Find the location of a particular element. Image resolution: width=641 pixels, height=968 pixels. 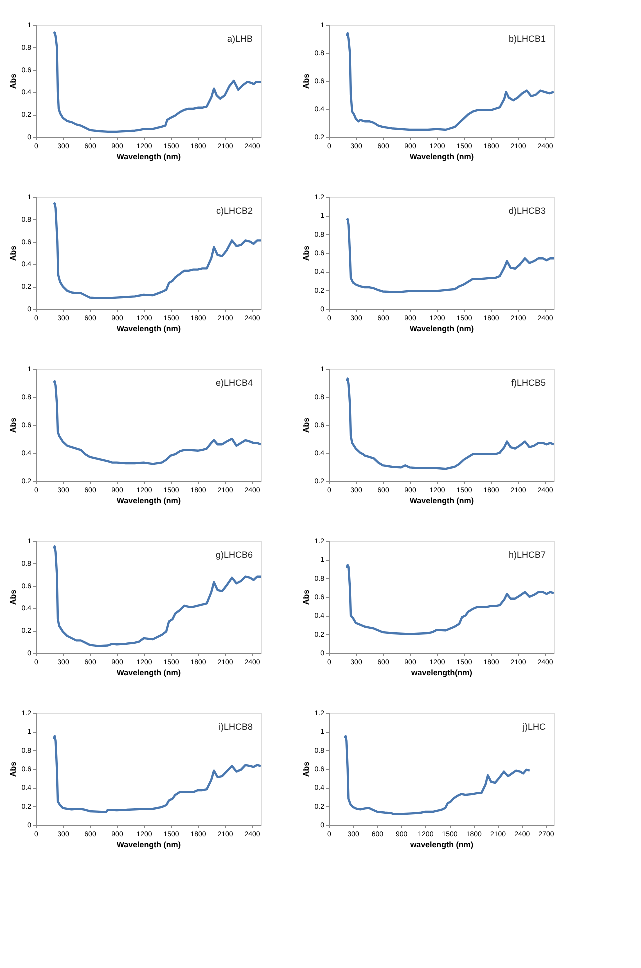

text: b)LHCB1 is located at coordinates (527, 39).